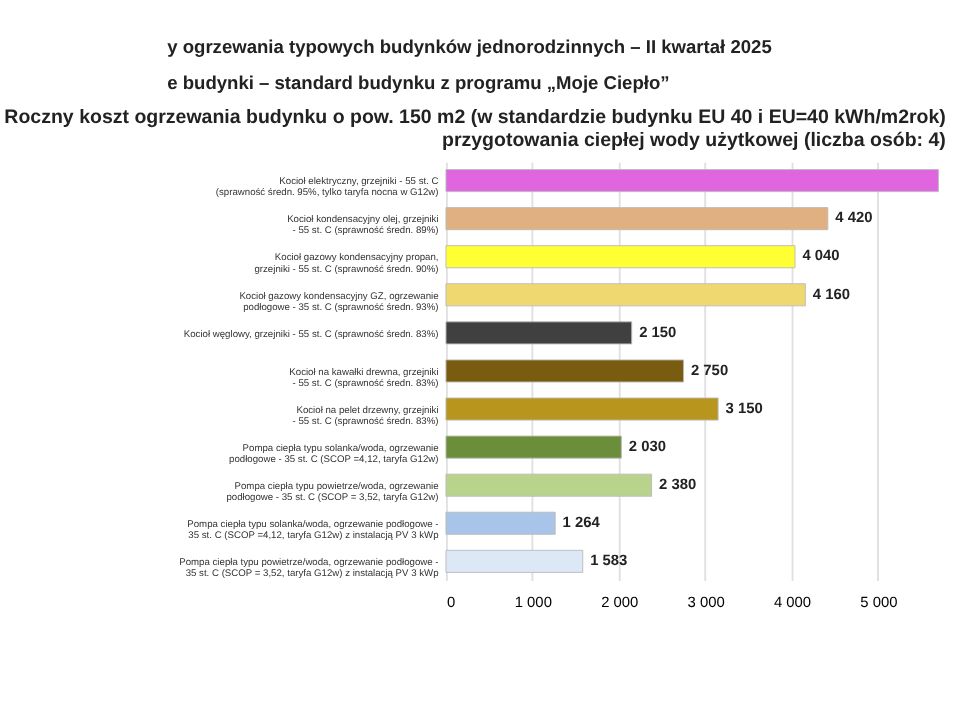  I want to click on data-label: 3 150, so click(744, 407).